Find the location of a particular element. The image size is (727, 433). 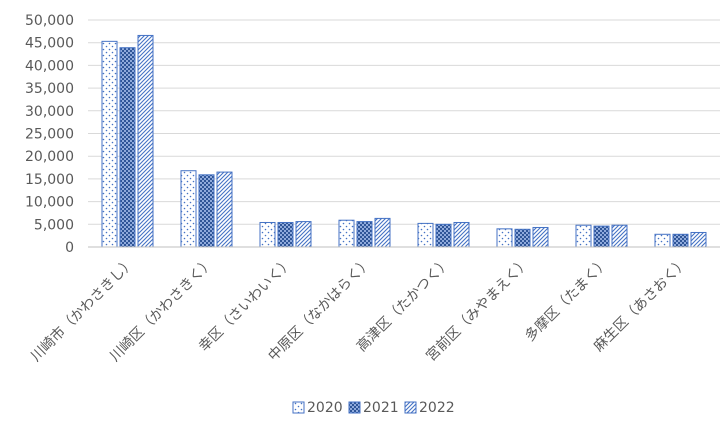

legend-label: 2022 is located at coordinates (437, 408).